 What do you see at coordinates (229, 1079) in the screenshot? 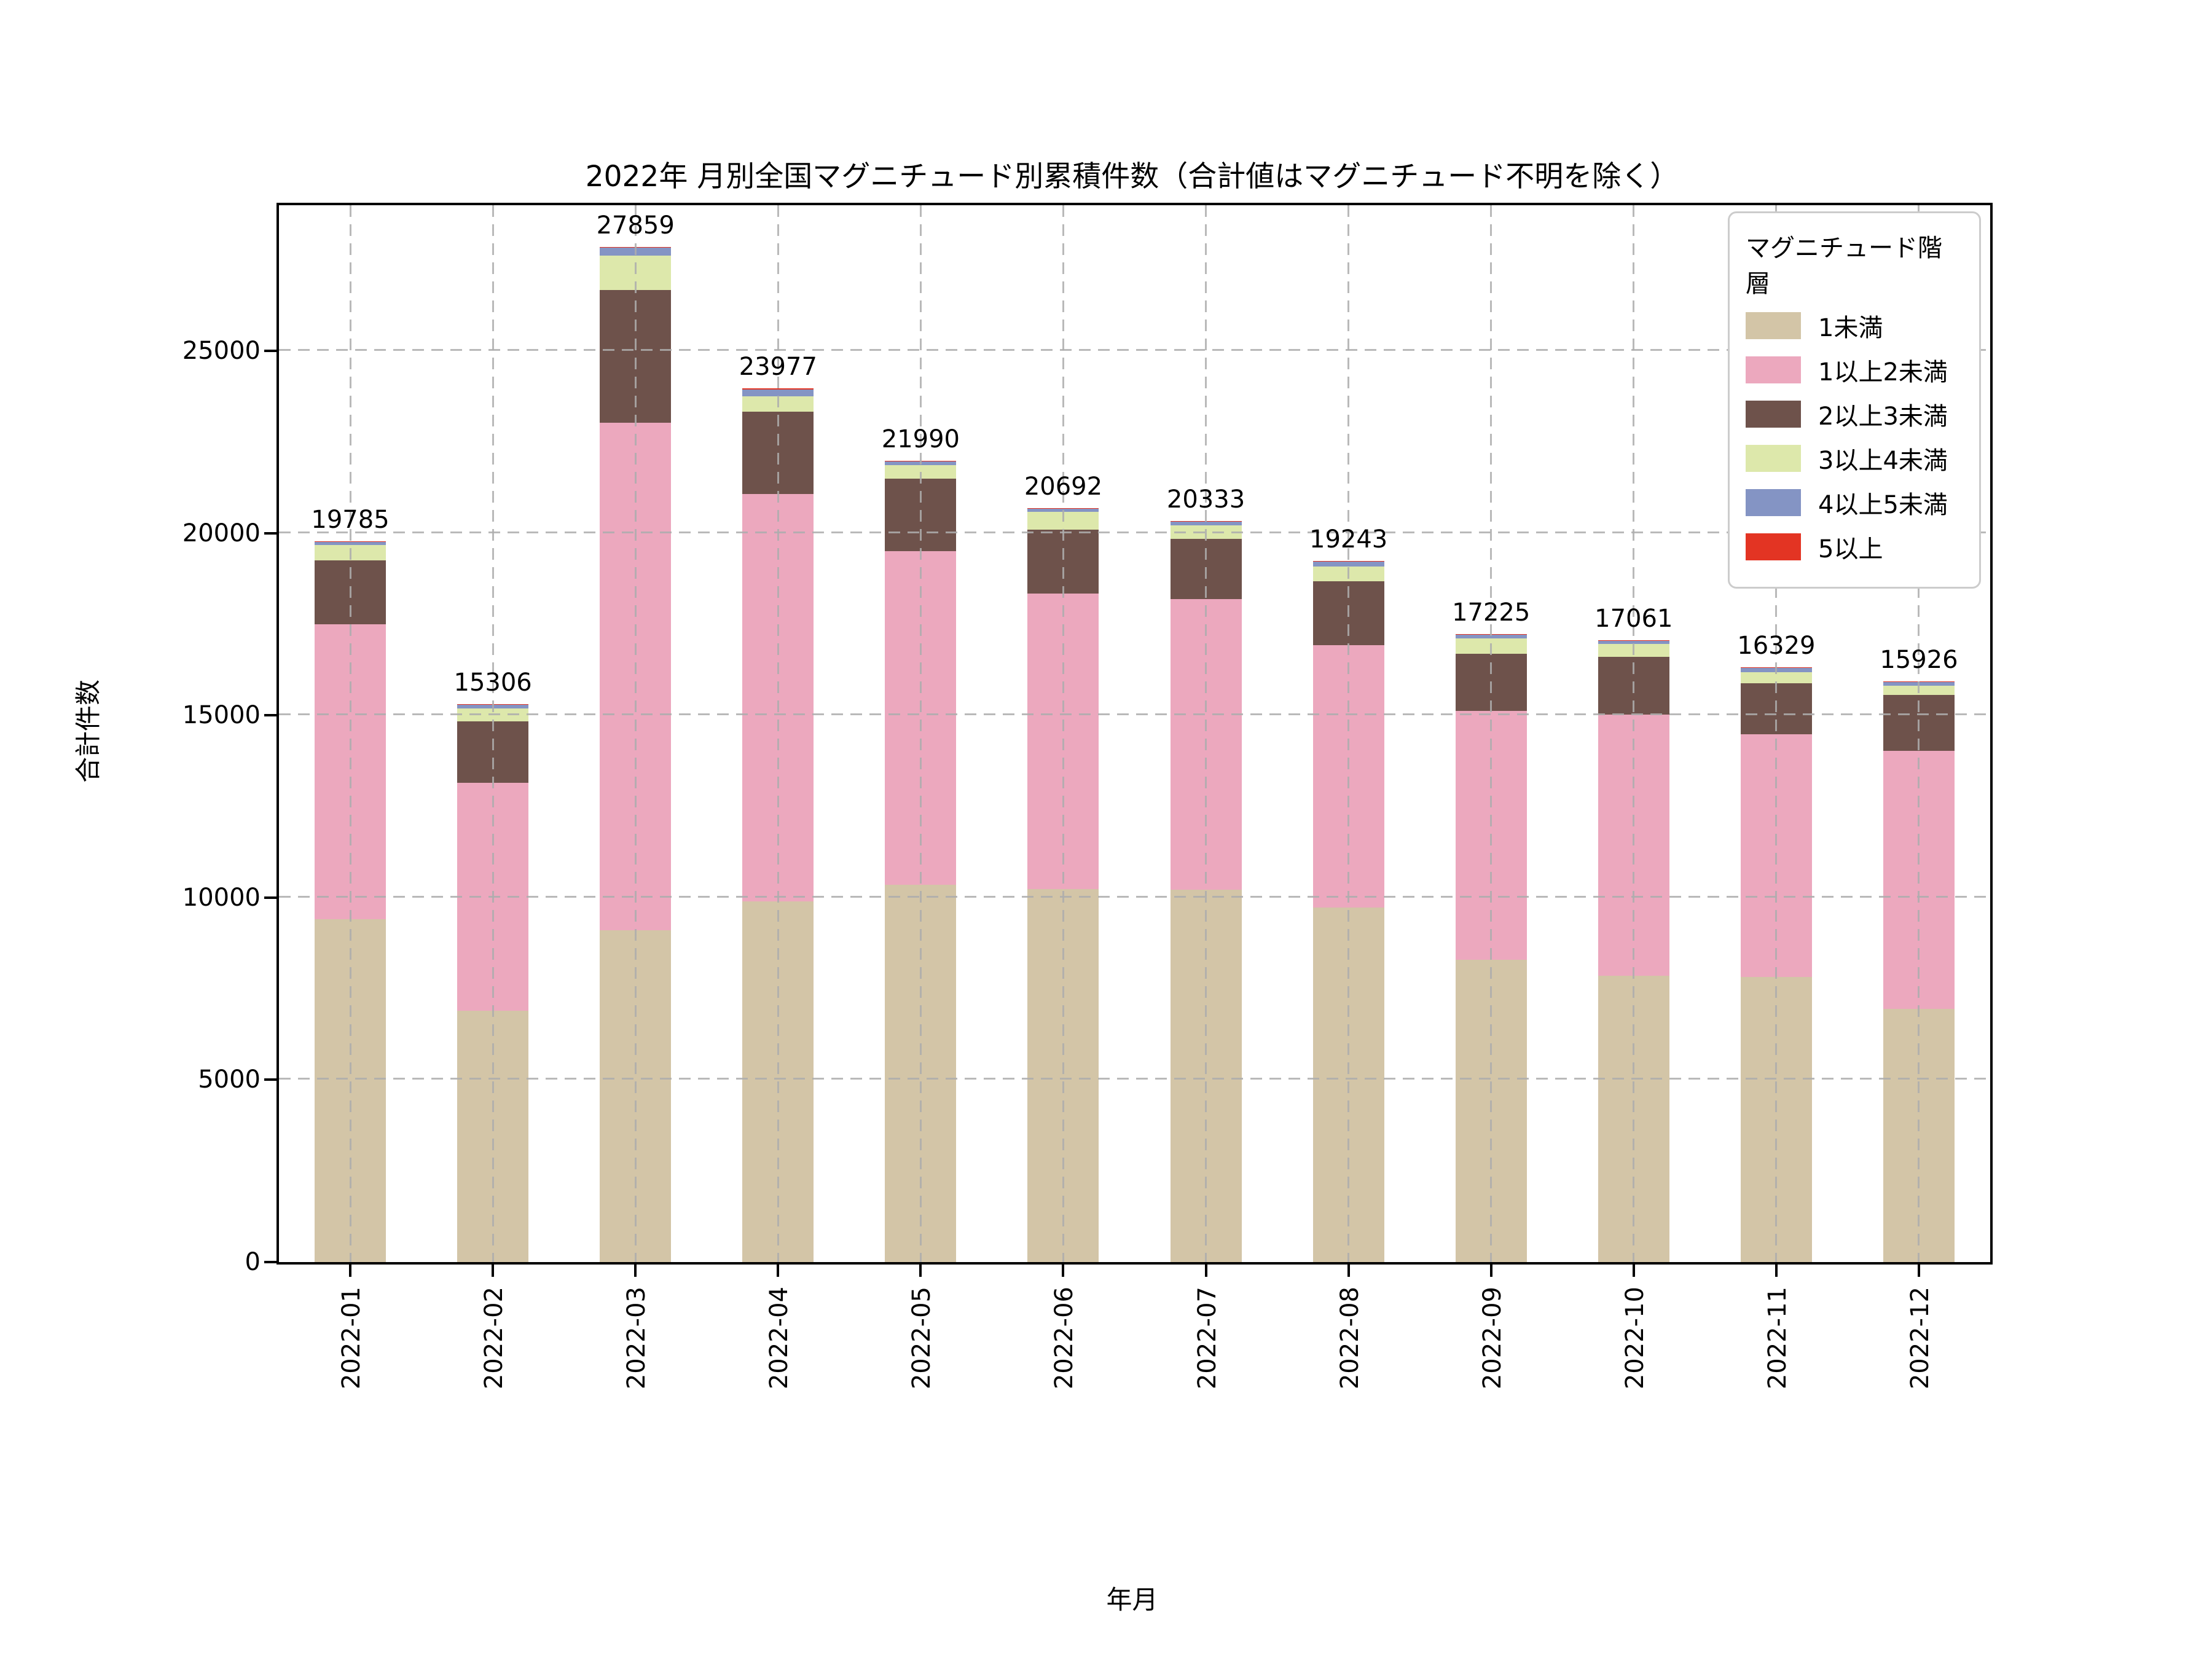
I see `y-tick-label: 5000` at bounding box center [229, 1079].